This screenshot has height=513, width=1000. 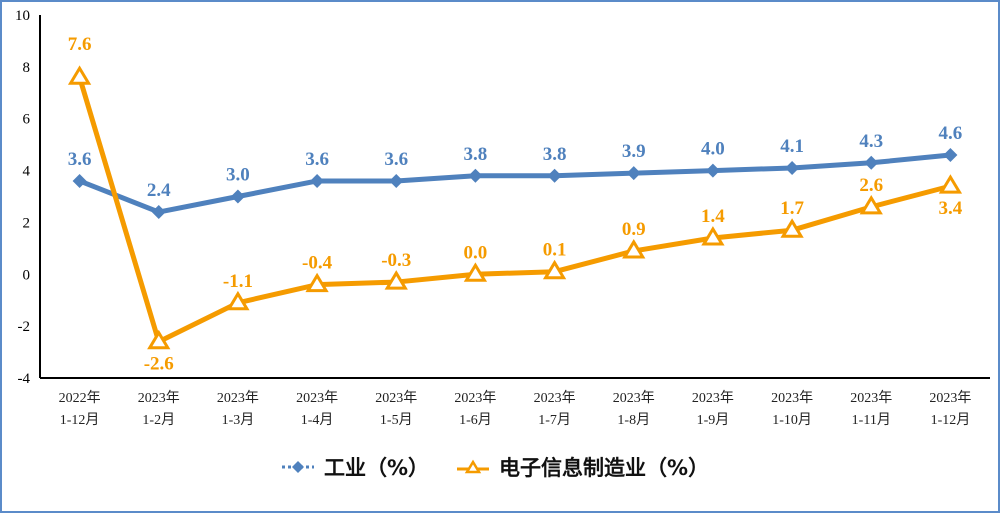 I want to click on legend-label-electronics: 电子信息制造业（%）, so click(x=604, y=468).